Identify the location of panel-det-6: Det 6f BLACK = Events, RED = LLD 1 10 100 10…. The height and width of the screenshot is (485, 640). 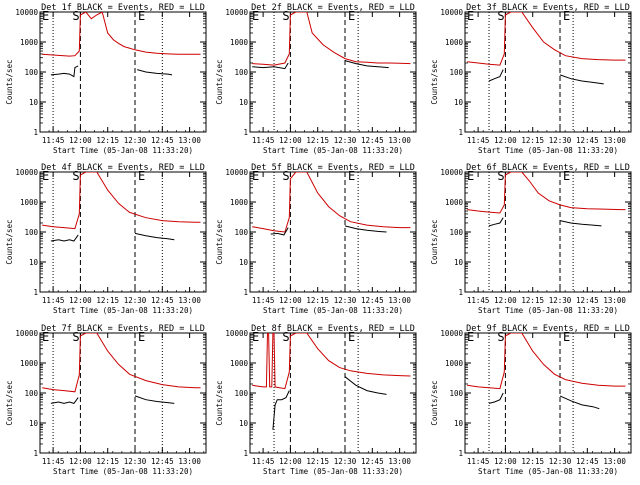
(531, 239).